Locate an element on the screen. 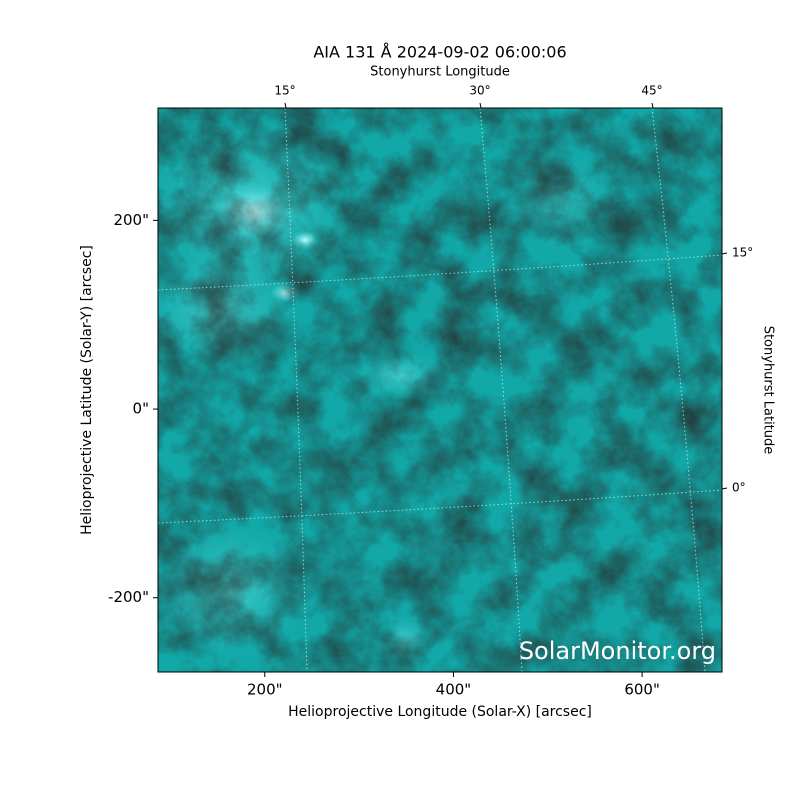  top-tick-label: 45° is located at coordinates (651, 91).